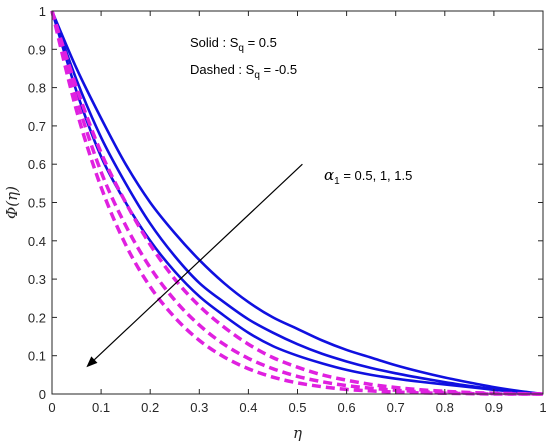  Describe the element at coordinates (101, 407) in the screenshot. I see `x-tick-label: 0.1` at that location.